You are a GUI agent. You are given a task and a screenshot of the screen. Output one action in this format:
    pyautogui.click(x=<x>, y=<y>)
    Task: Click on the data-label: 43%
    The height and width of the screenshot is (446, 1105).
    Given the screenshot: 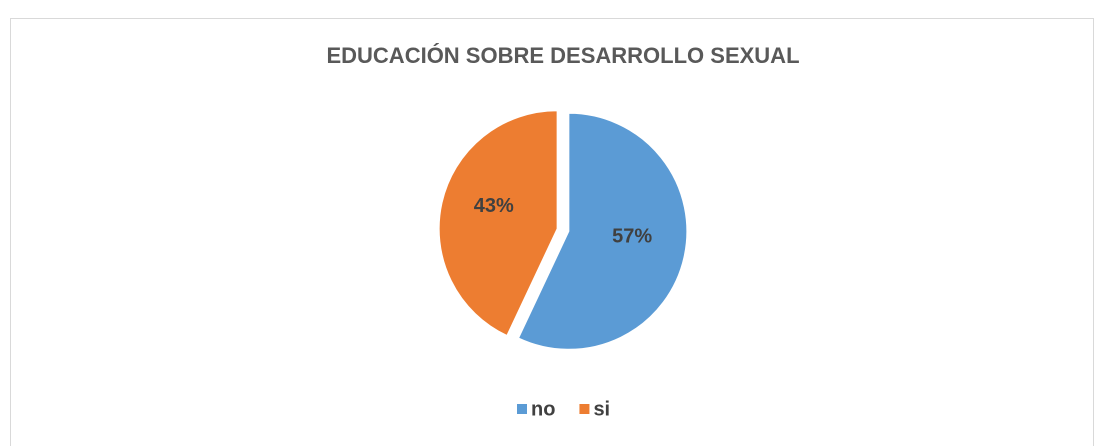 What is the action you would take?
    pyautogui.click(x=494, y=206)
    